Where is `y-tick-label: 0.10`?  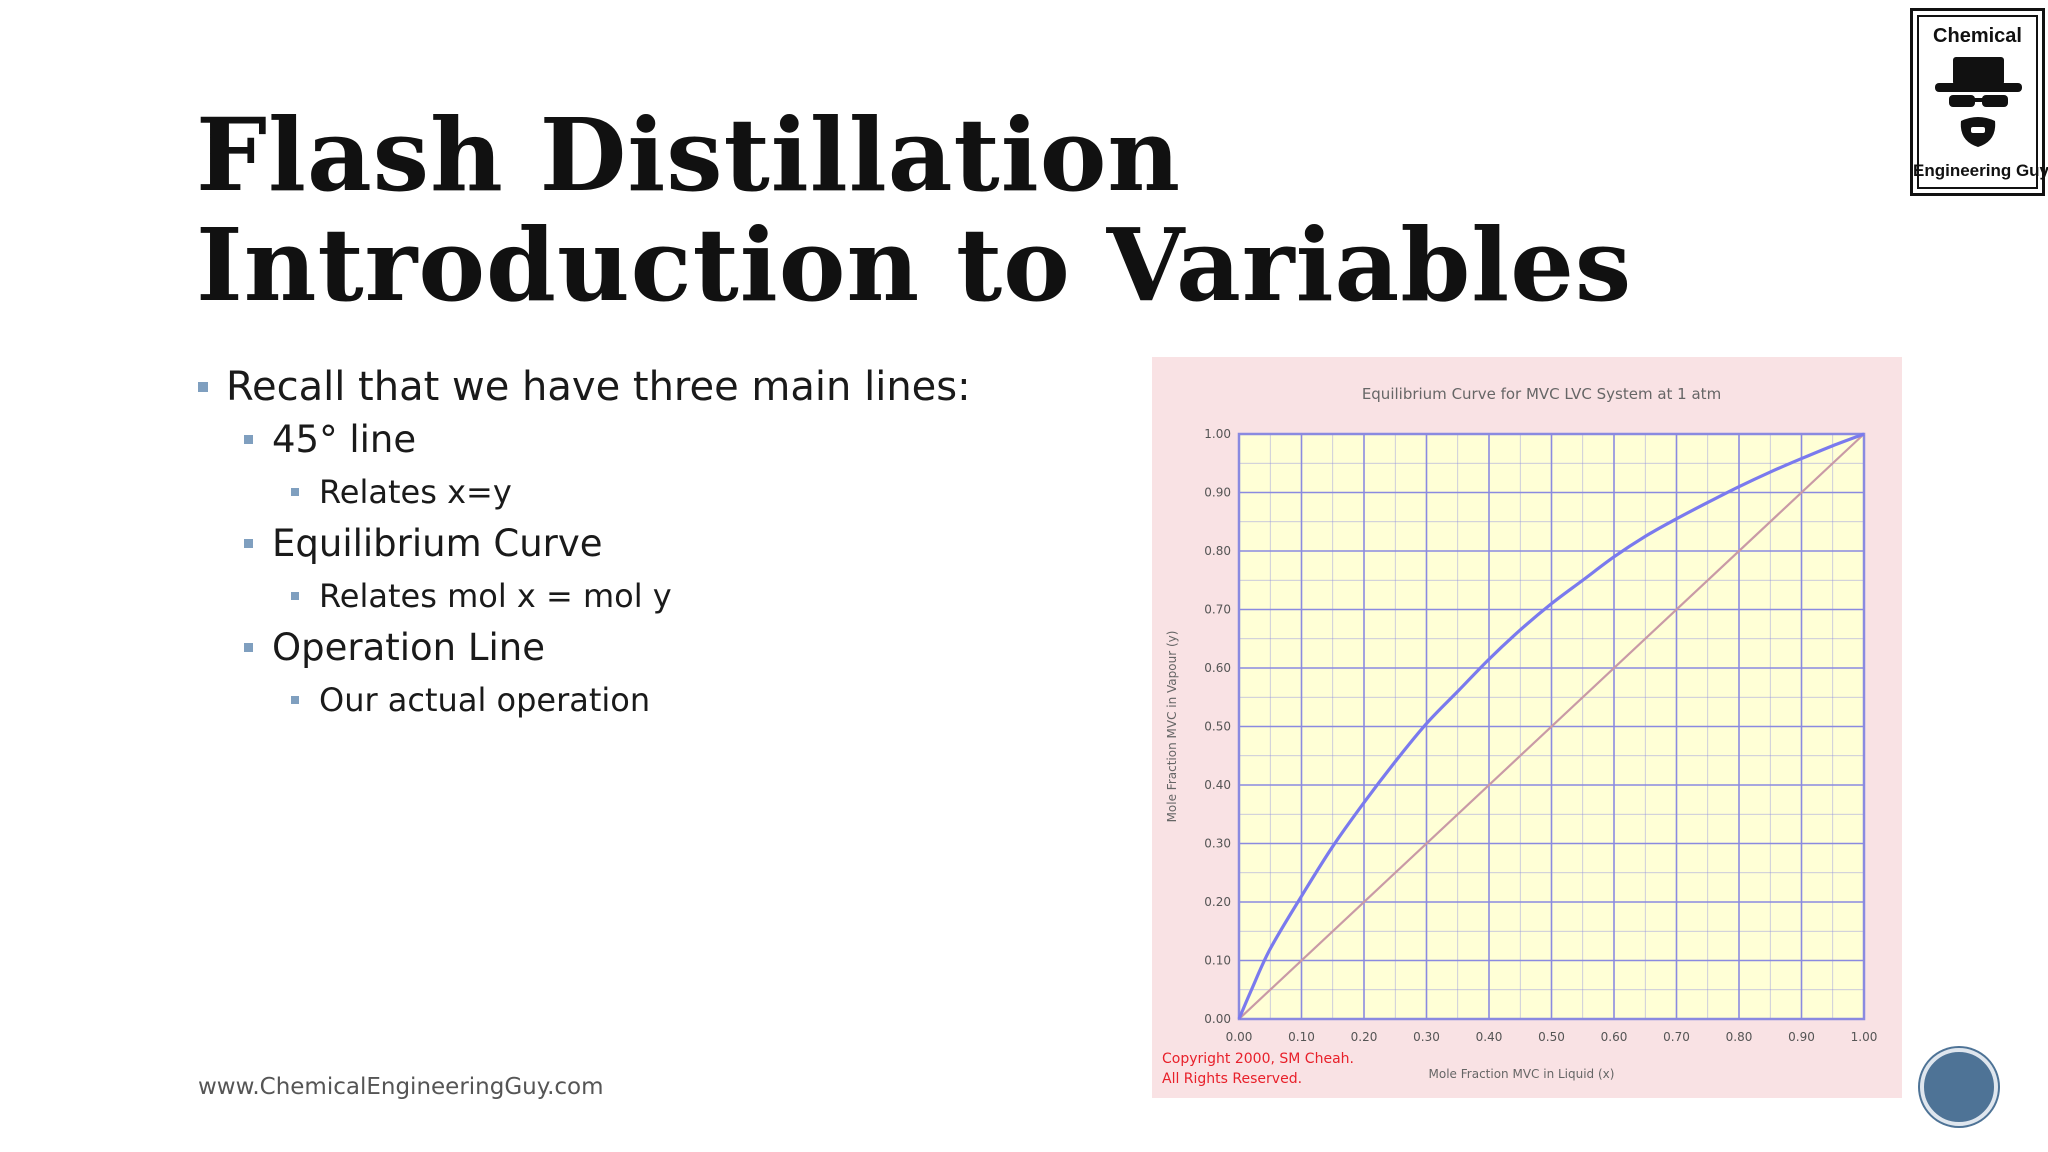 y-tick-label: 0.10 is located at coordinates (1217, 961).